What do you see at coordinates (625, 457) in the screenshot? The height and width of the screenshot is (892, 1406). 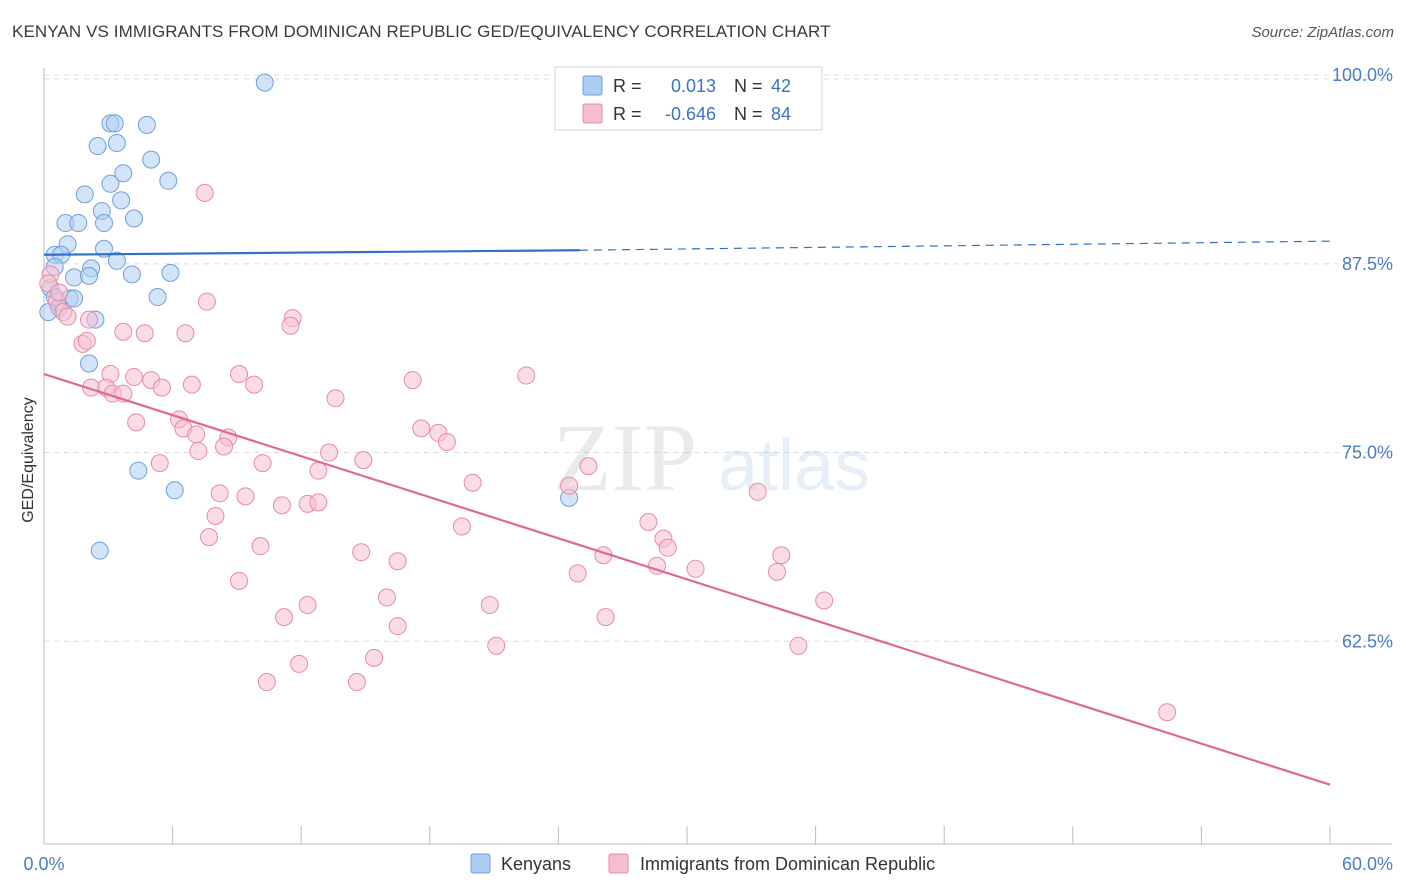 I see `watermark-zip: ZIP` at bounding box center [625, 457].